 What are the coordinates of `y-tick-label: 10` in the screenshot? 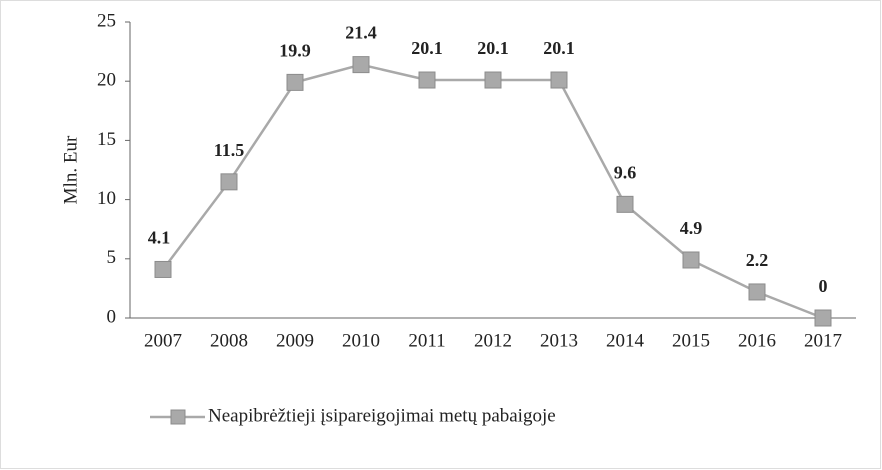 It's located at (106, 198).